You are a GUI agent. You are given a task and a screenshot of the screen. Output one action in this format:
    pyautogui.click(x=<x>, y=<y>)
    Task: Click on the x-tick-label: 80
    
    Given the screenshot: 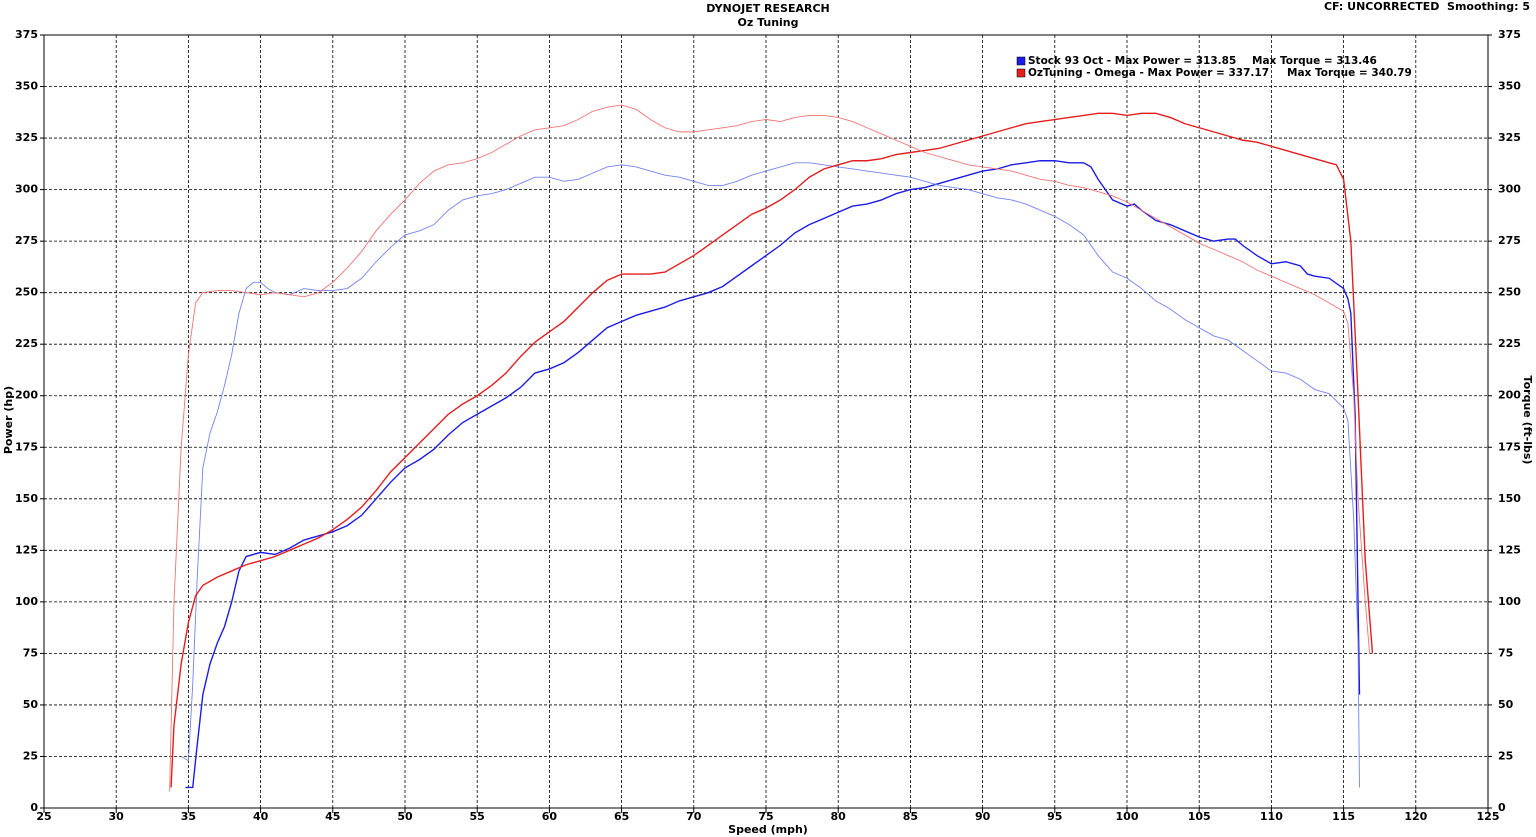 What is the action you would take?
    pyautogui.click(x=839, y=816)
    